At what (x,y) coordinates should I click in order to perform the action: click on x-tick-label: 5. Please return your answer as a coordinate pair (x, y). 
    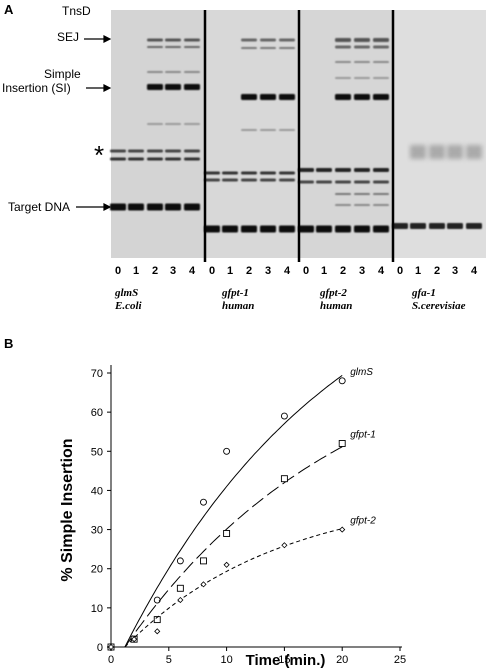
    Looking at the image, I should click on (169, 660).